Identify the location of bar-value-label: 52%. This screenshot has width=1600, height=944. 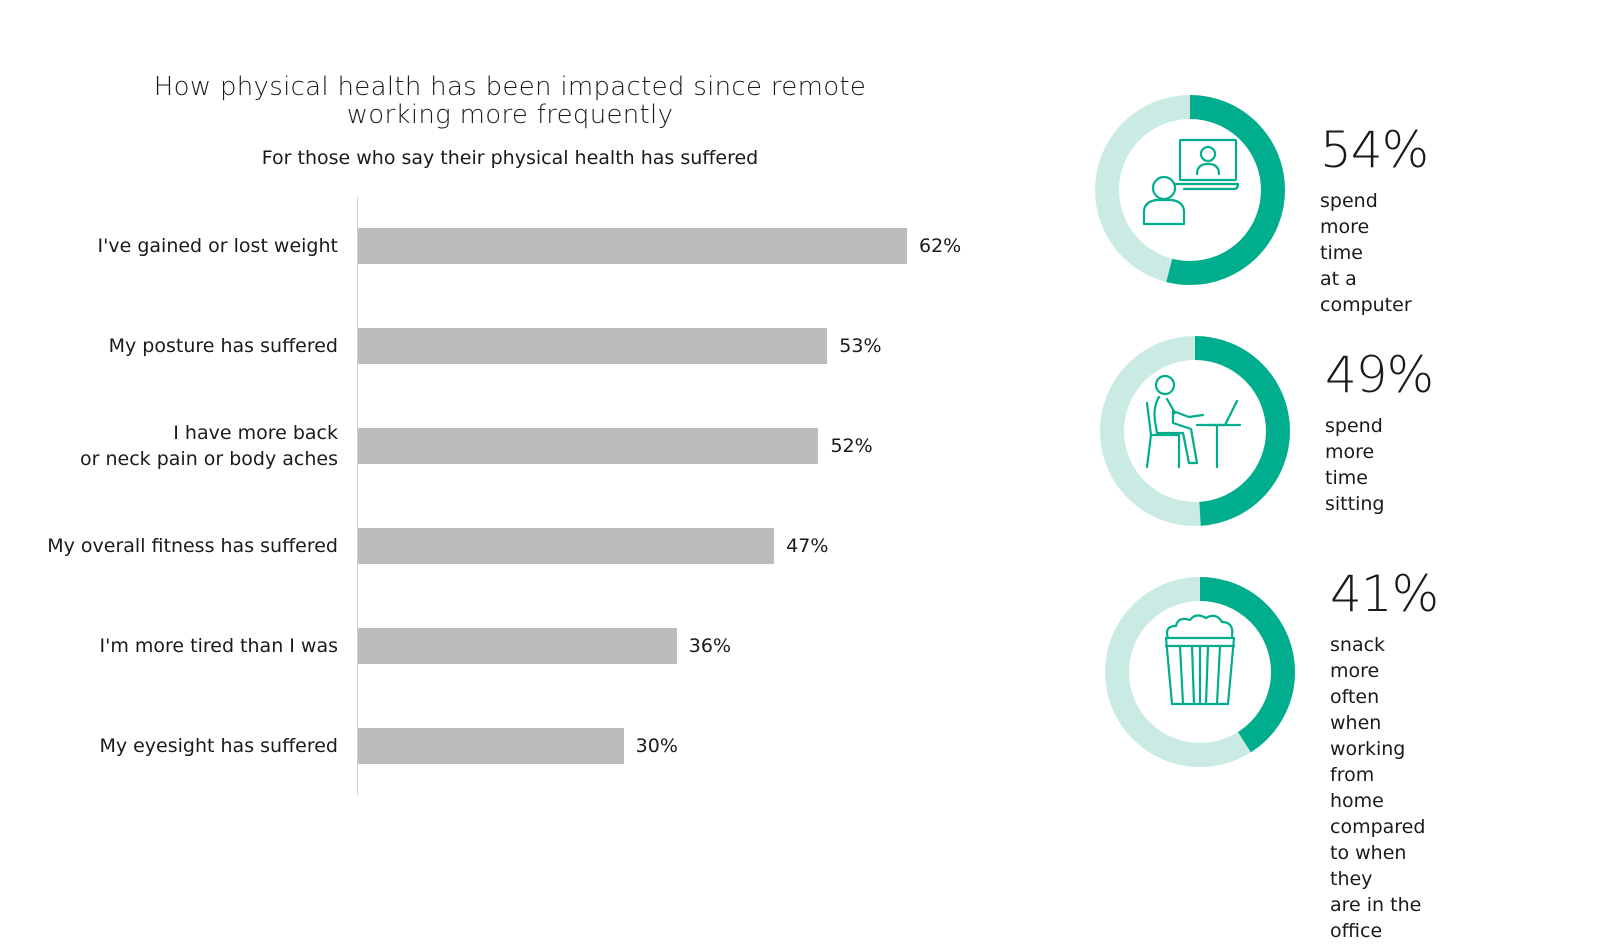
(851, 446).